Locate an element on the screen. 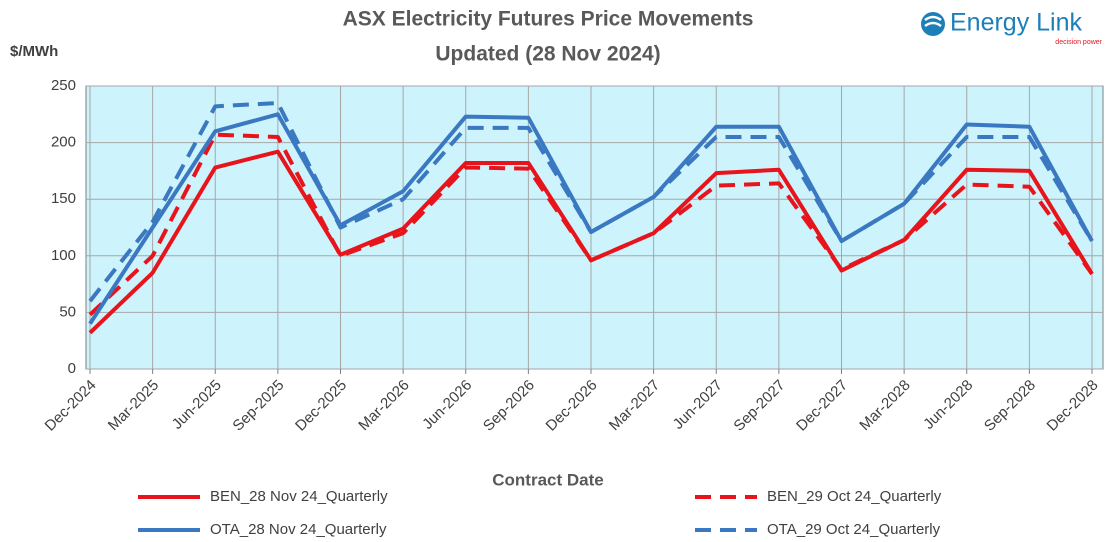 The height and width of the screenshot is (542, 1116). x-tick-label: Jun-2025 is located at coordinates (197, 405).